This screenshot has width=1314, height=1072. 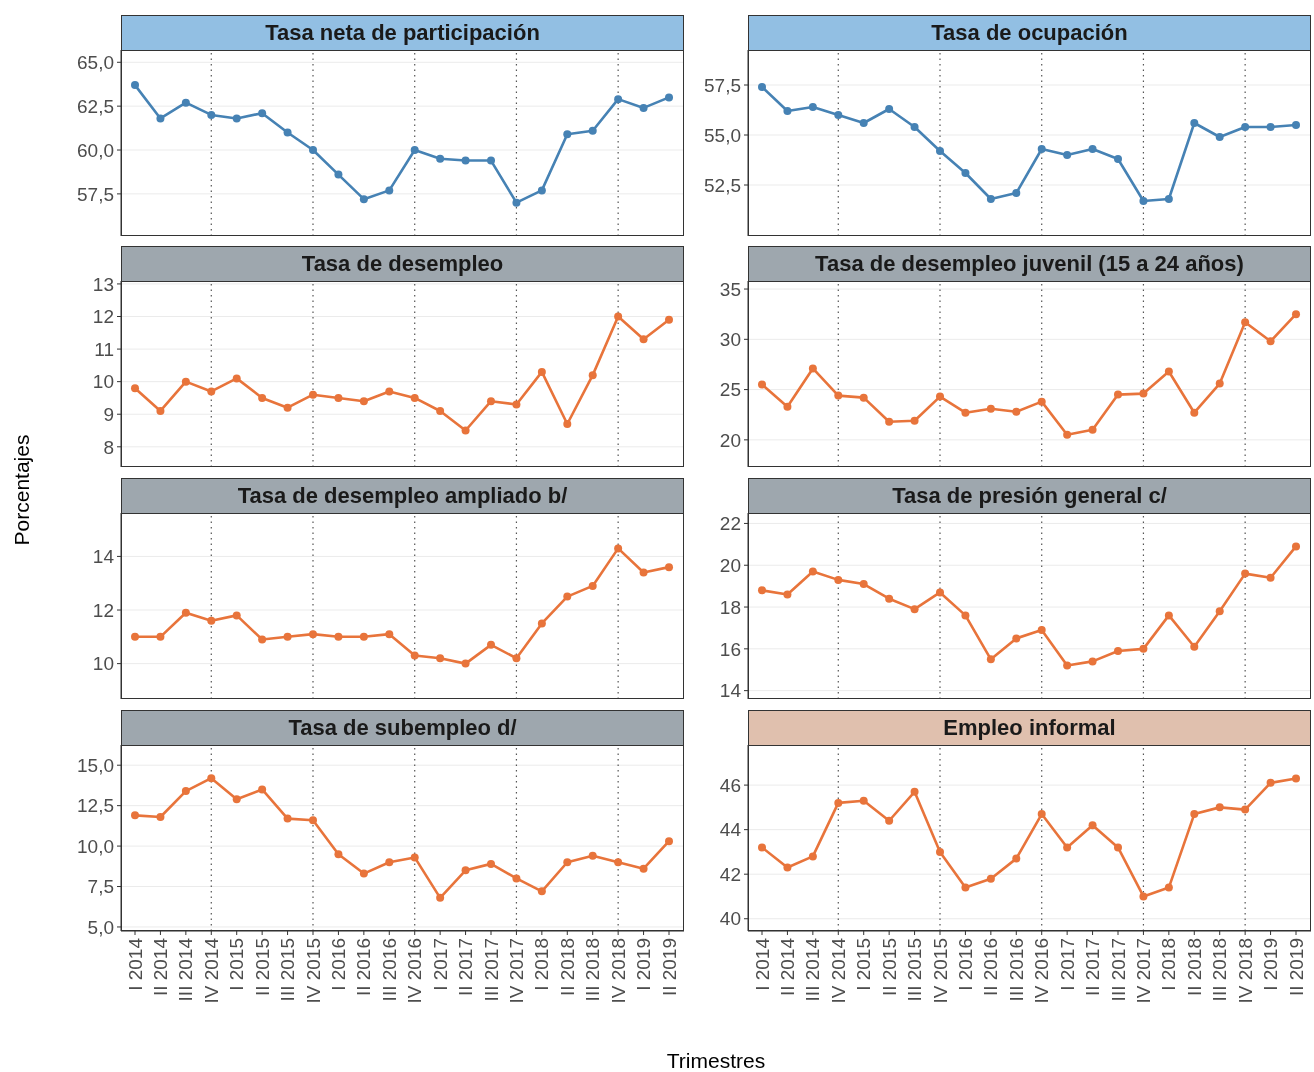 I want to click on x-tick-label: III 2015, so click(x=288, y=970).